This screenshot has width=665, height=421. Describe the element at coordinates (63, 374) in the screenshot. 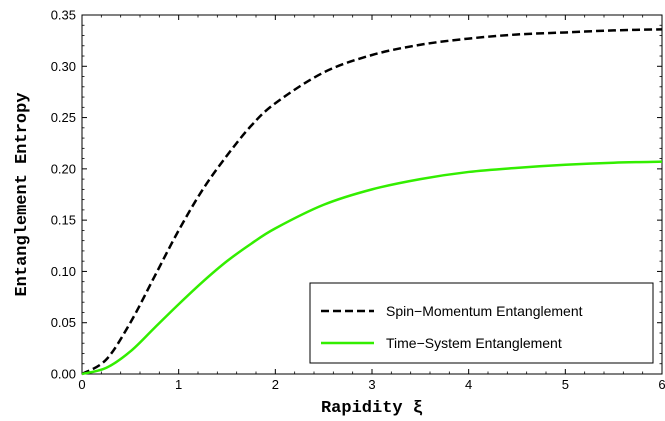

I see `y-tick-label: 0.00` at that location.